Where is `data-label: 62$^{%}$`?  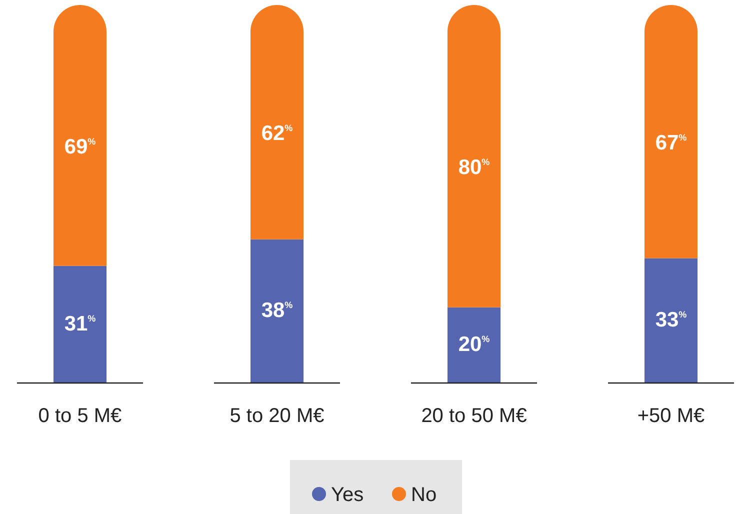 data-label: 62$^{%}$ is located at coordinates (277, 133).